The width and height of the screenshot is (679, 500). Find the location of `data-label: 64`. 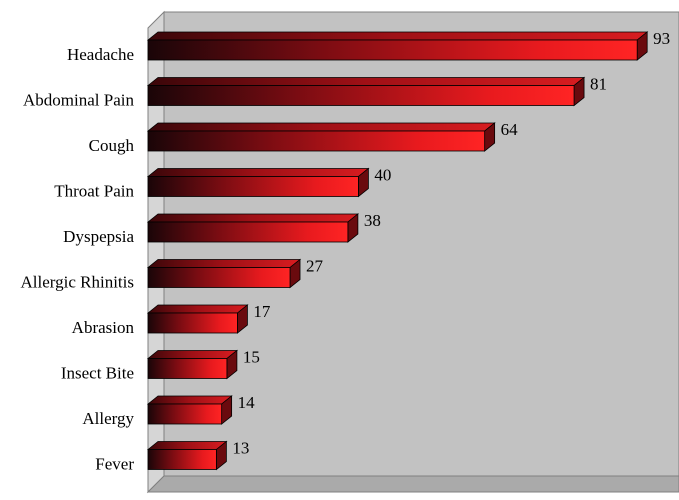

data-label: 64 is located at coordinates (510, 129).